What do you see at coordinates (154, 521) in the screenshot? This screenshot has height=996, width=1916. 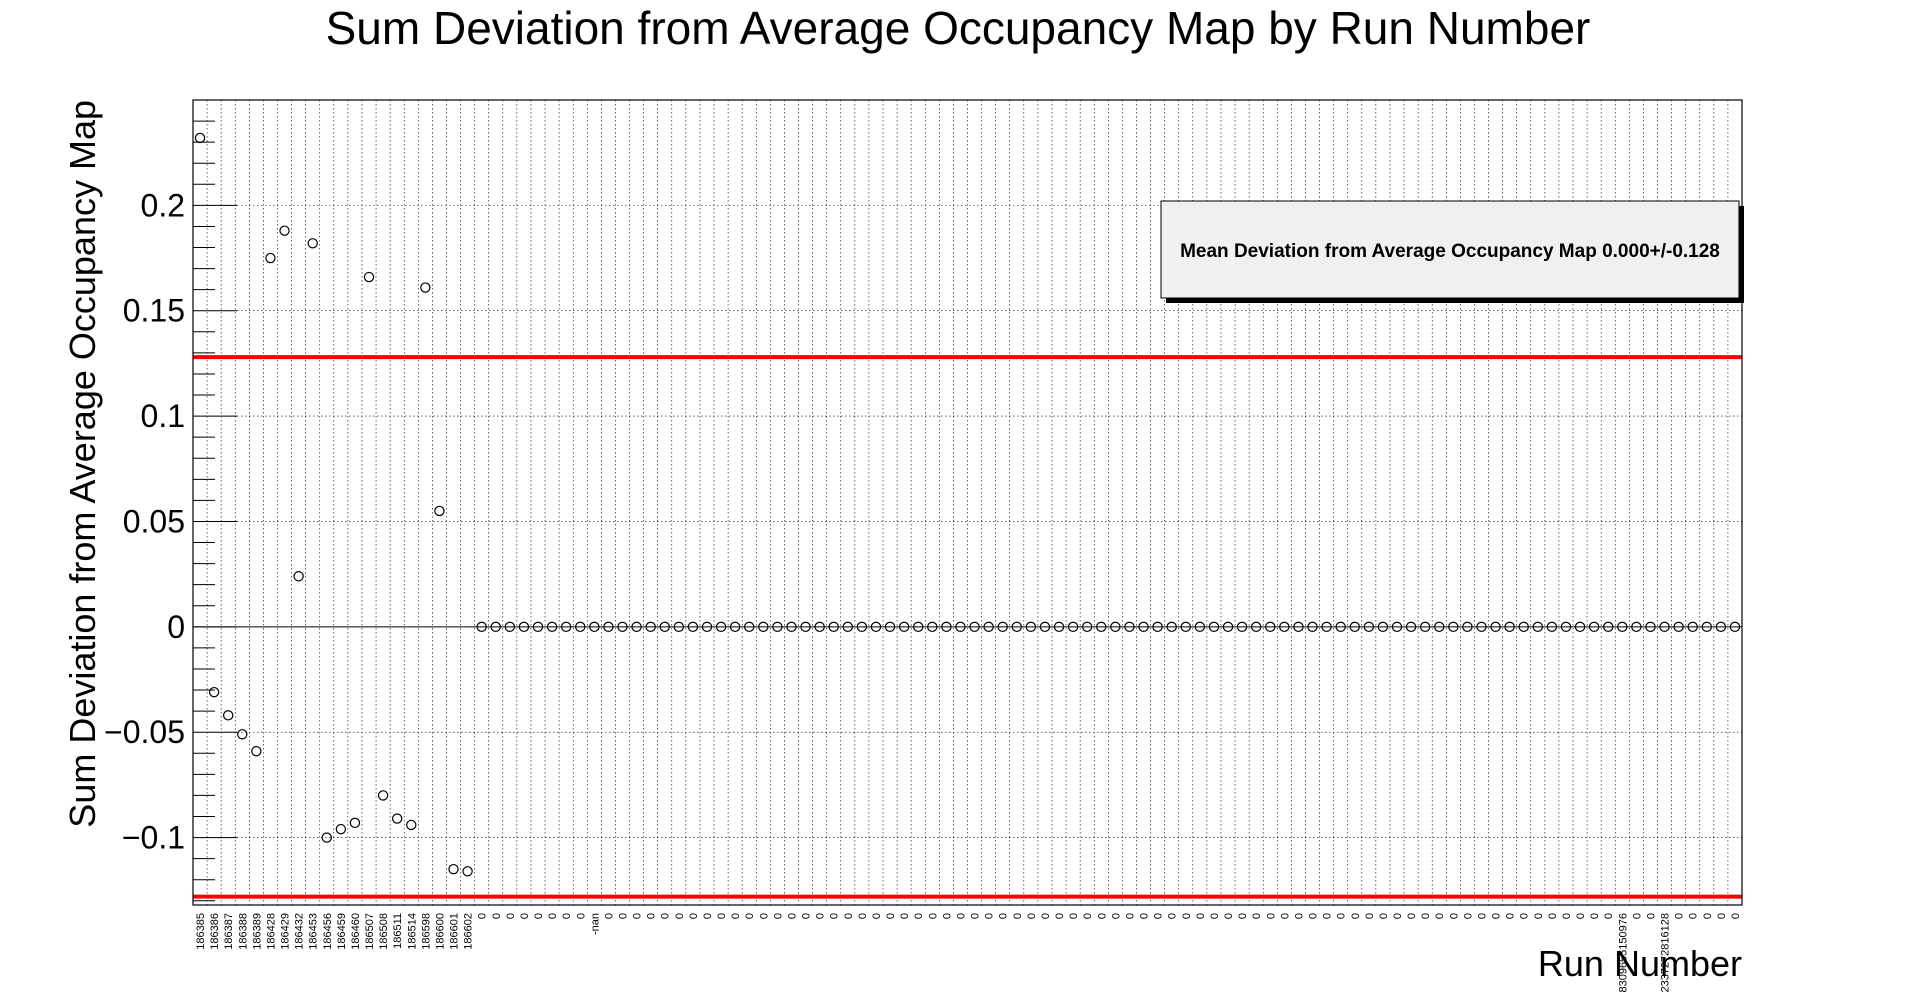 I see `y-tick-label: 0.05` at bounding box center [154, 521].